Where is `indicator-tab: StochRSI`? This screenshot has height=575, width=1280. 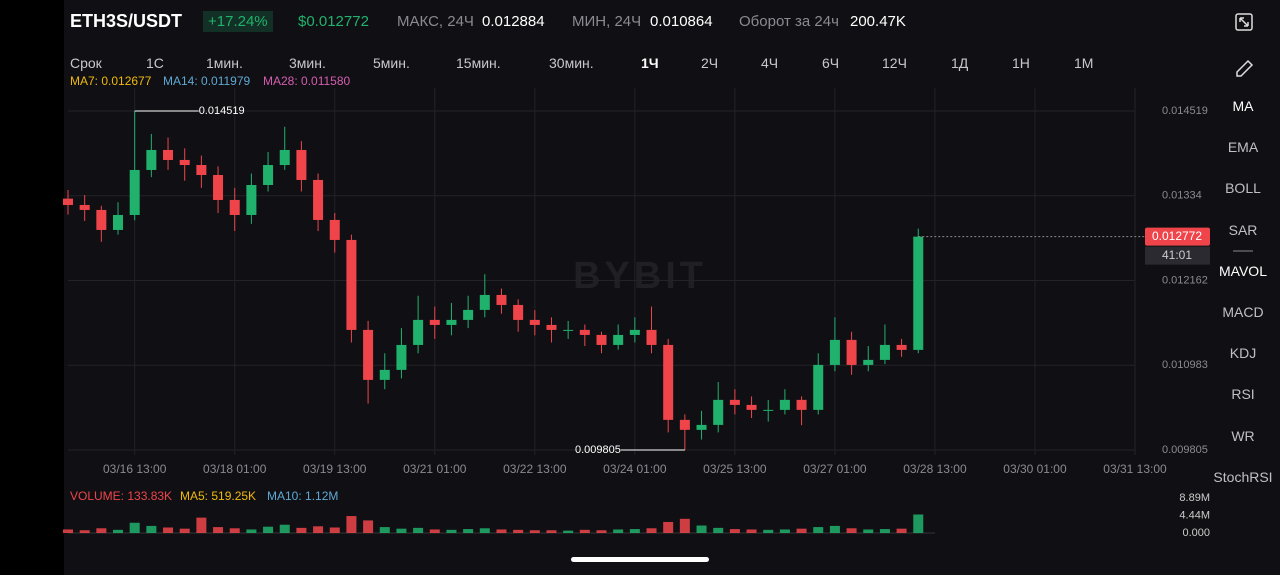
indicator-tab: StochRSI is located at coordinates (1243, 476).